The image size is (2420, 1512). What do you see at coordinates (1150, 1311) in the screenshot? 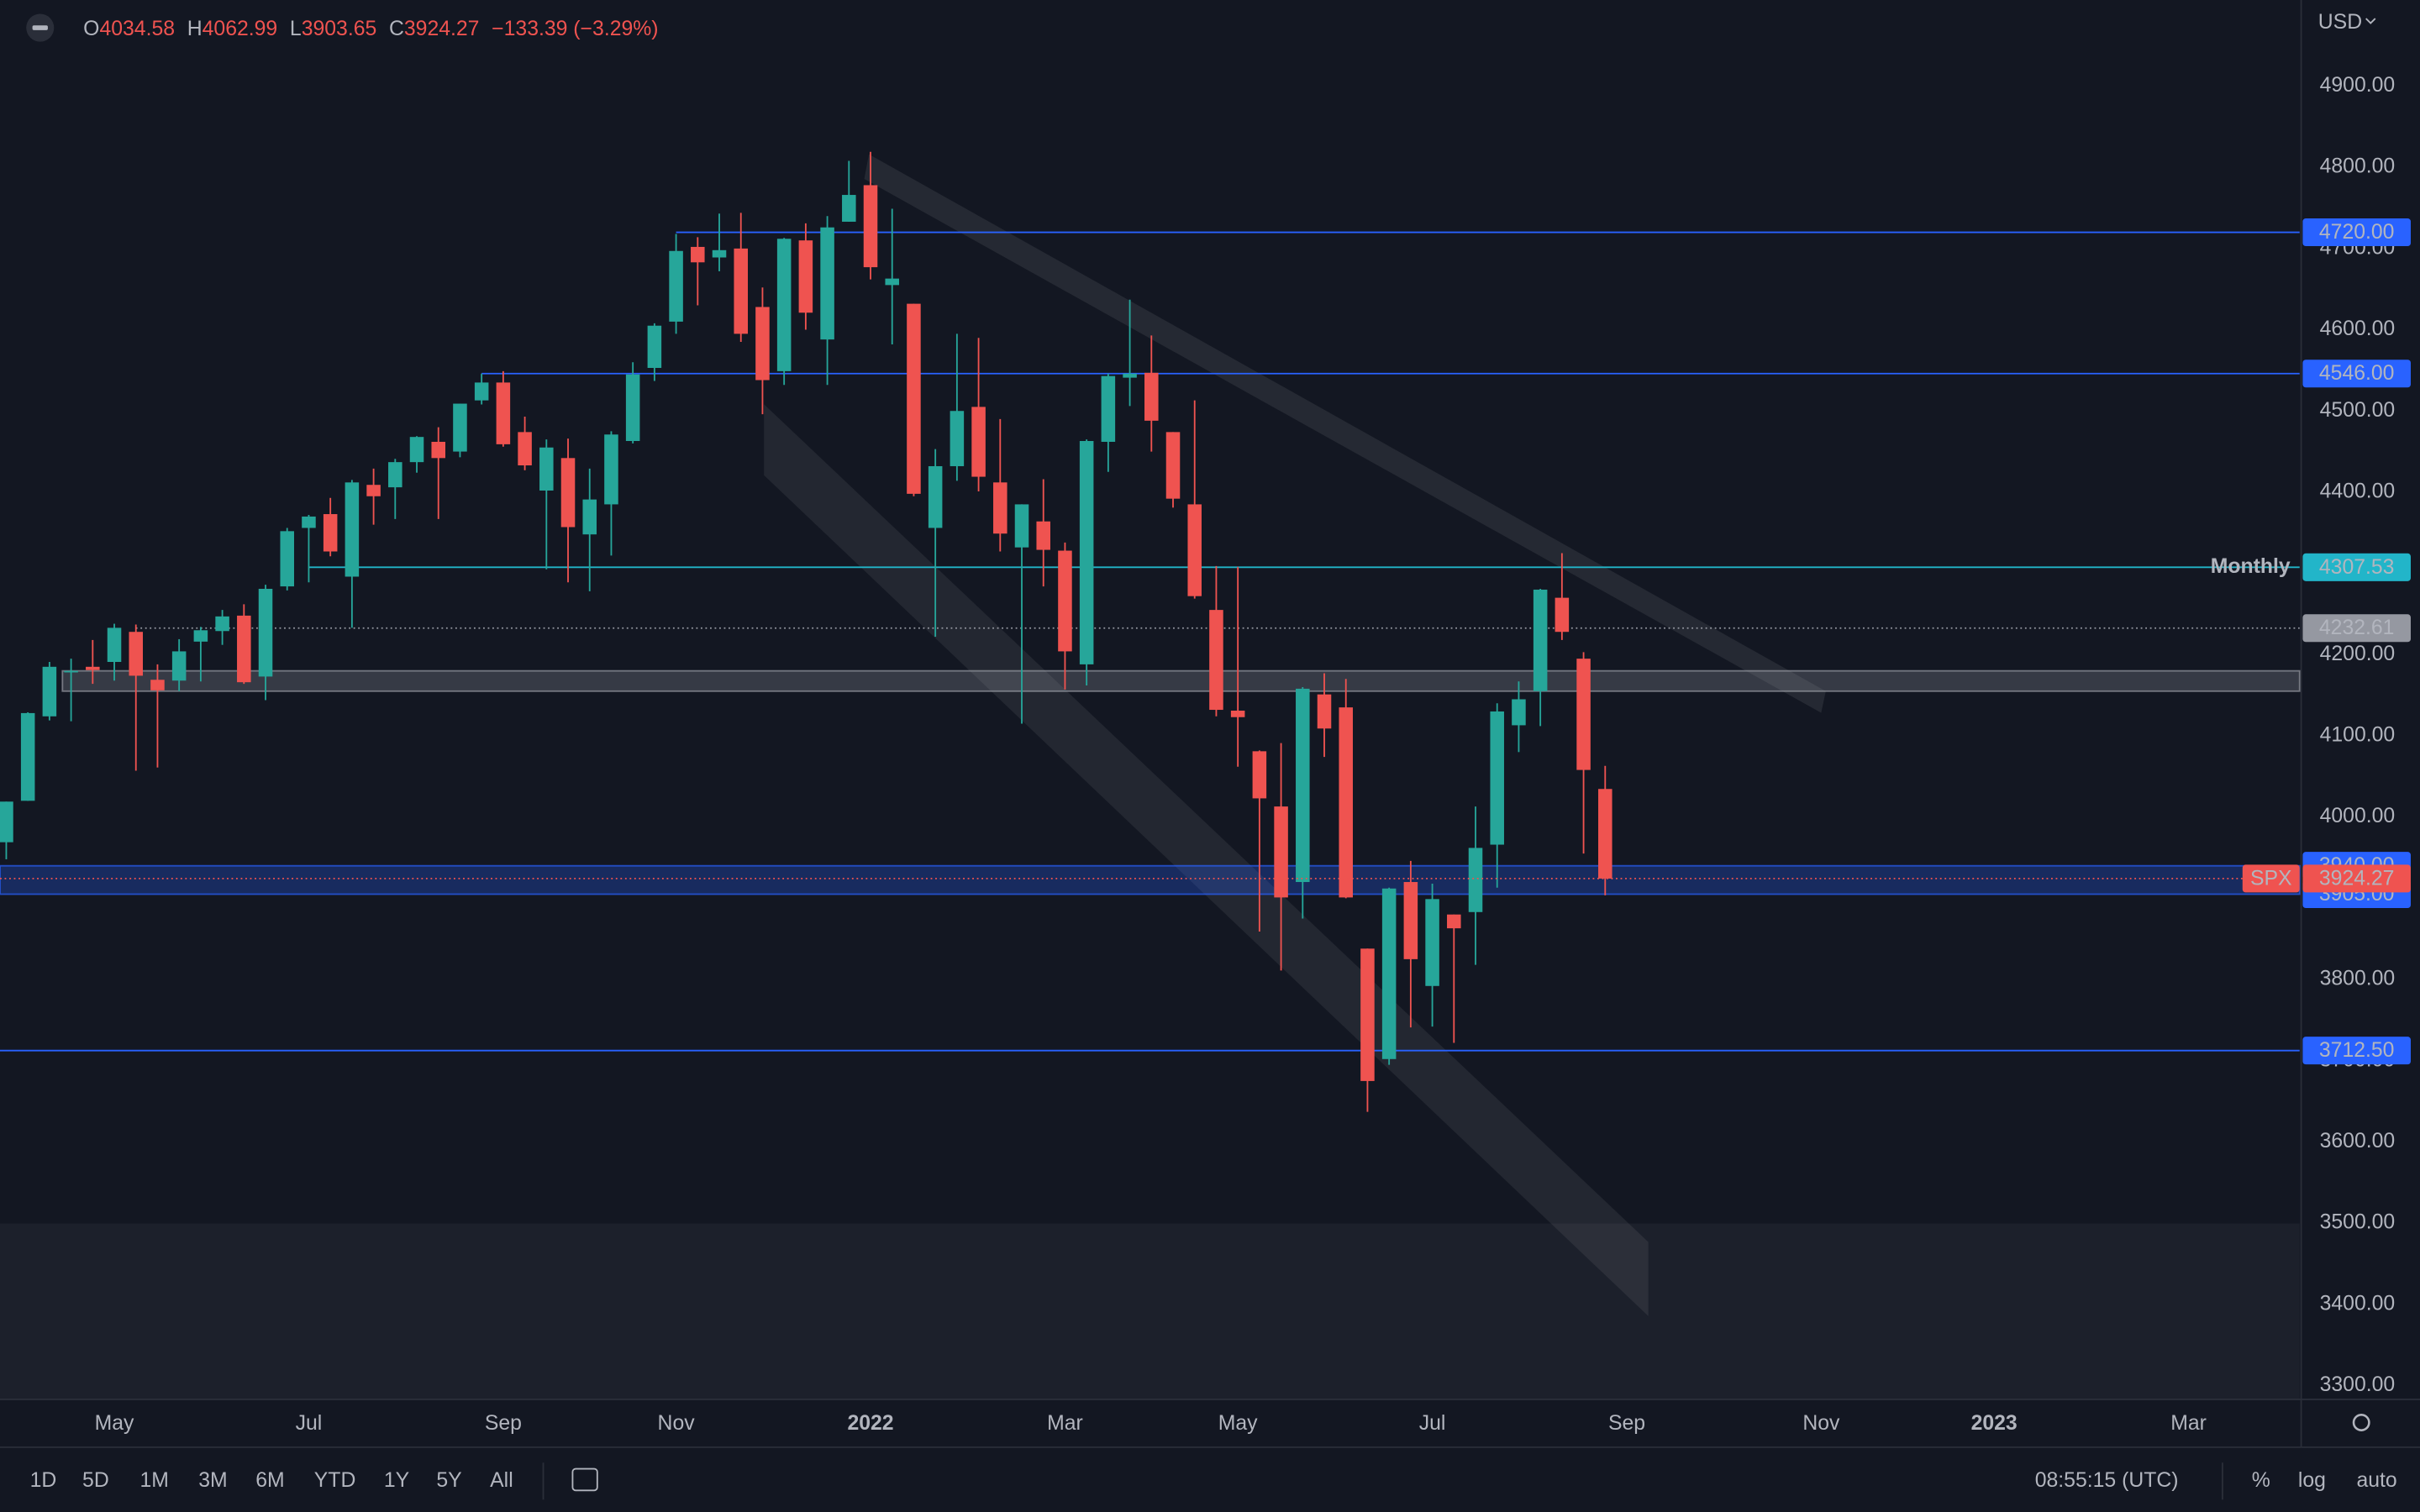
I see `range-area` at bounding box center [1150, 1311].